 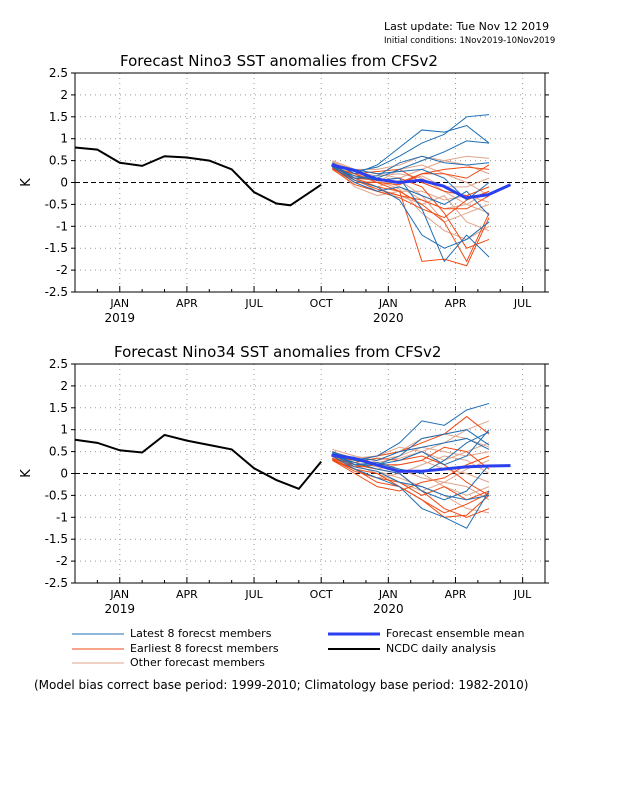 What do you see at coordinates (197, 662) in the screenshot?
I see `legend-label-other: Other forecast members` at bounding box center [197, 662].